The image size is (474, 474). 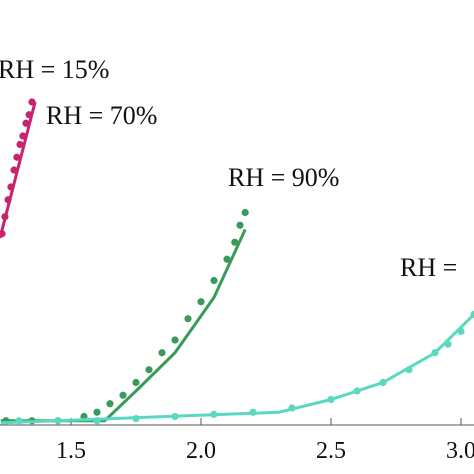 What do you see at coordinates (428, 267) in the screenshot?
I see `annotation: RH =` at bounding box center [428, 267].